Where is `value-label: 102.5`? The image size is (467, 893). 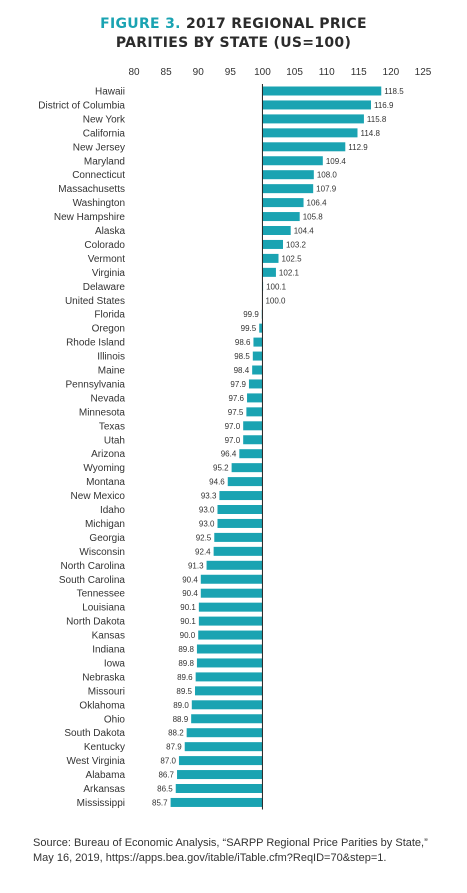 value-label: 102.5 is located at coordinates (292, 258).